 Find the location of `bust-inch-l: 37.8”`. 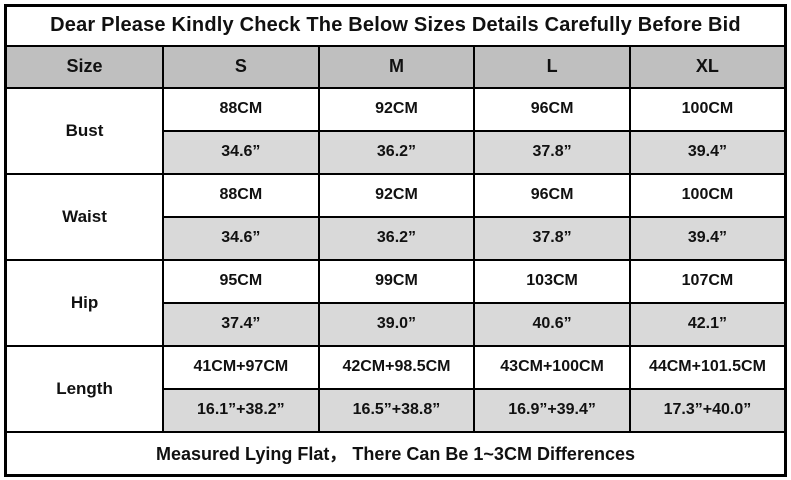

bust-inch-l: 37.8” is located at coordinates (552, 152).